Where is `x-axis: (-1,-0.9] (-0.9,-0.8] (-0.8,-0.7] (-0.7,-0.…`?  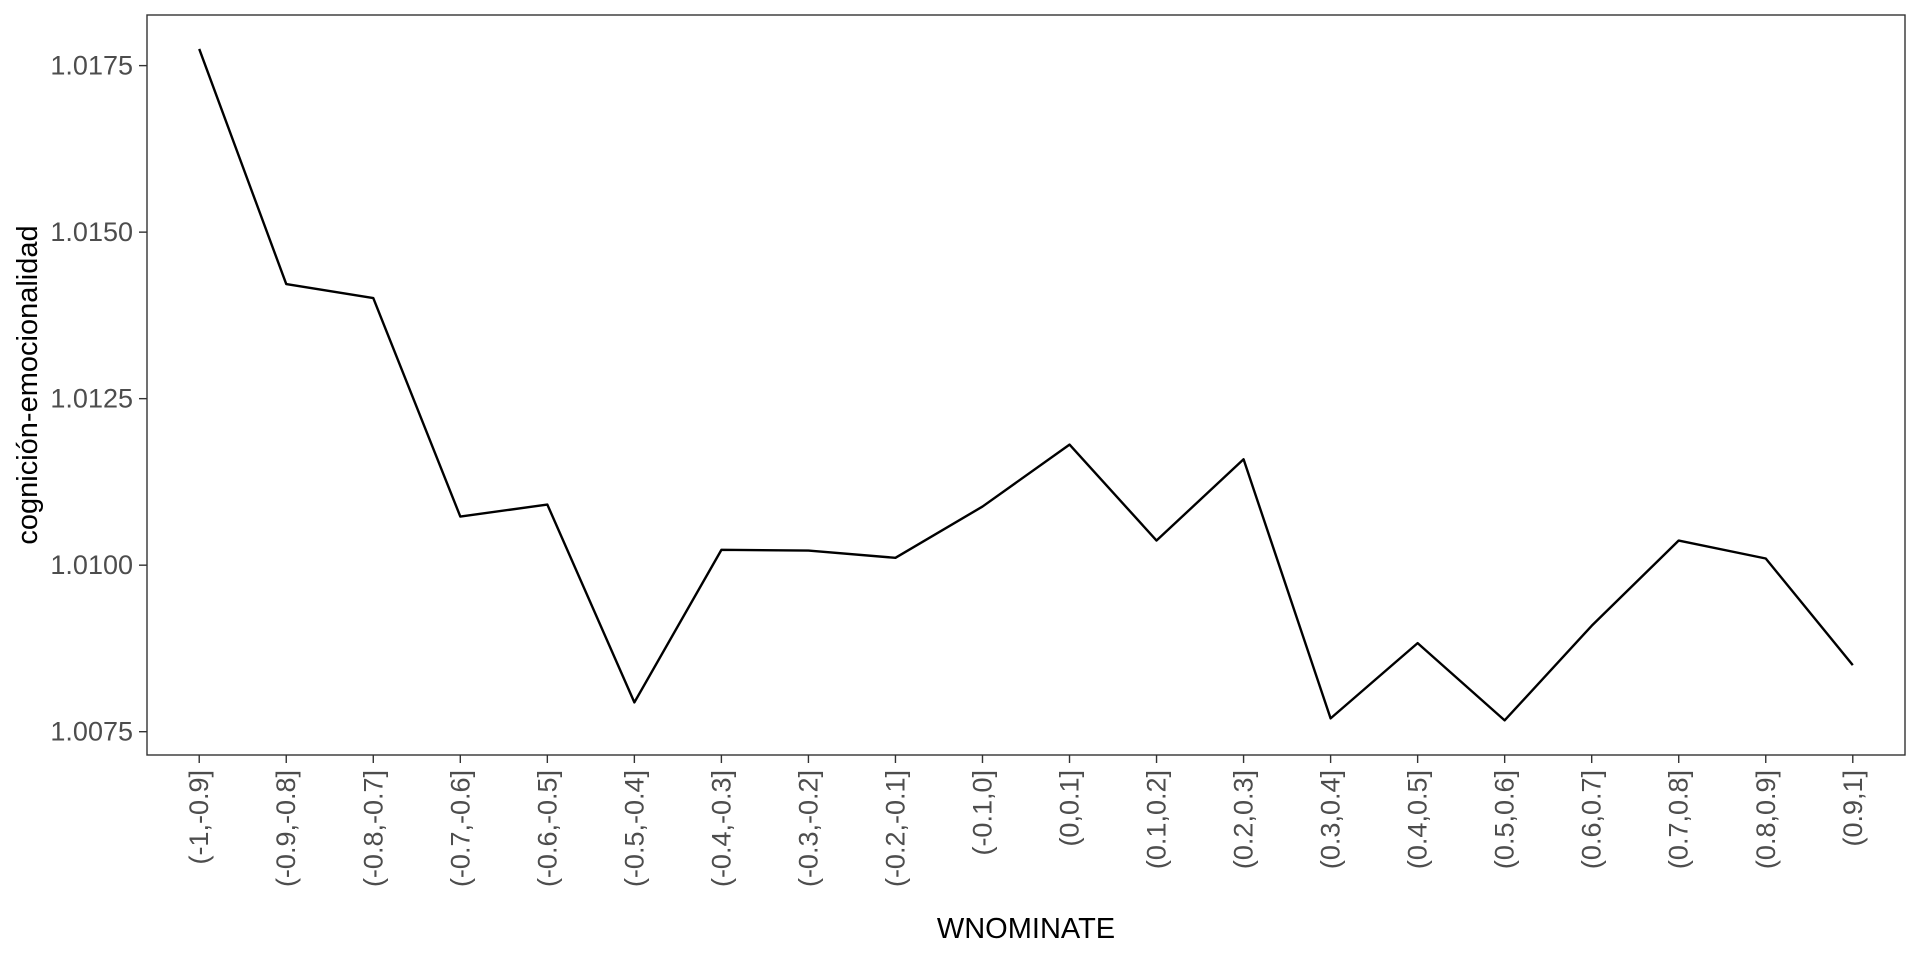 x-axis: (-1,-0.9] (-0.9,-0.8] (-0.8,-0.7] (-0.7,-0.… is located at coordinates (1026, 821).